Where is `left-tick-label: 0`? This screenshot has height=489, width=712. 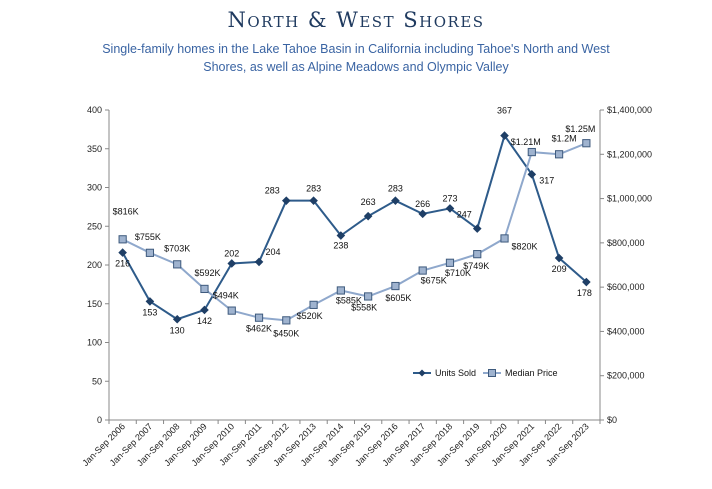
left-tick-label: 0 is located at coordinates (99, 420).